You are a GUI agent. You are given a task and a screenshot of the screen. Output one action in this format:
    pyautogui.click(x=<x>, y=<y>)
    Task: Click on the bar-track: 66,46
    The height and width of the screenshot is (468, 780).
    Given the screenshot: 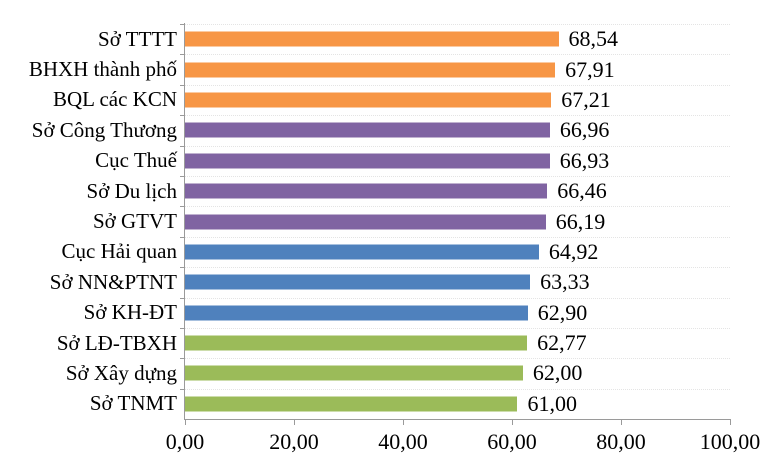 What is the action you would take?
    pyautogui.click(x=455, y=190)
    